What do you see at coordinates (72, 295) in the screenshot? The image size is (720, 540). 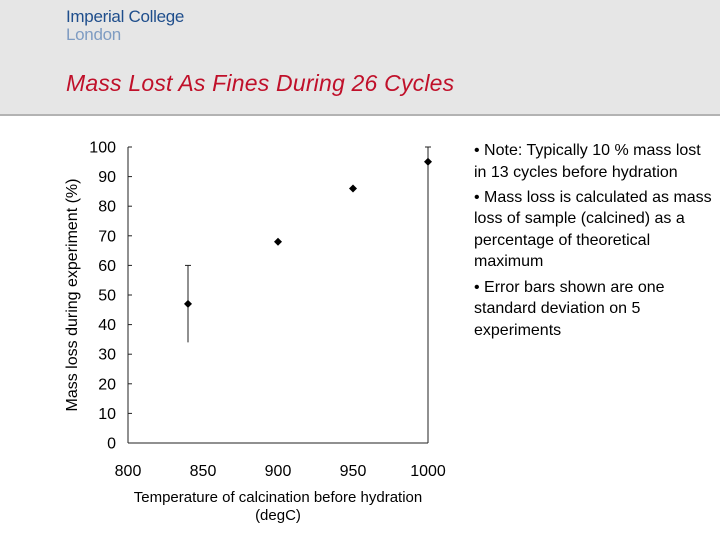 I see `y-axis-title: Mass loss during experiment (%)` at bounding box center [72, 295].